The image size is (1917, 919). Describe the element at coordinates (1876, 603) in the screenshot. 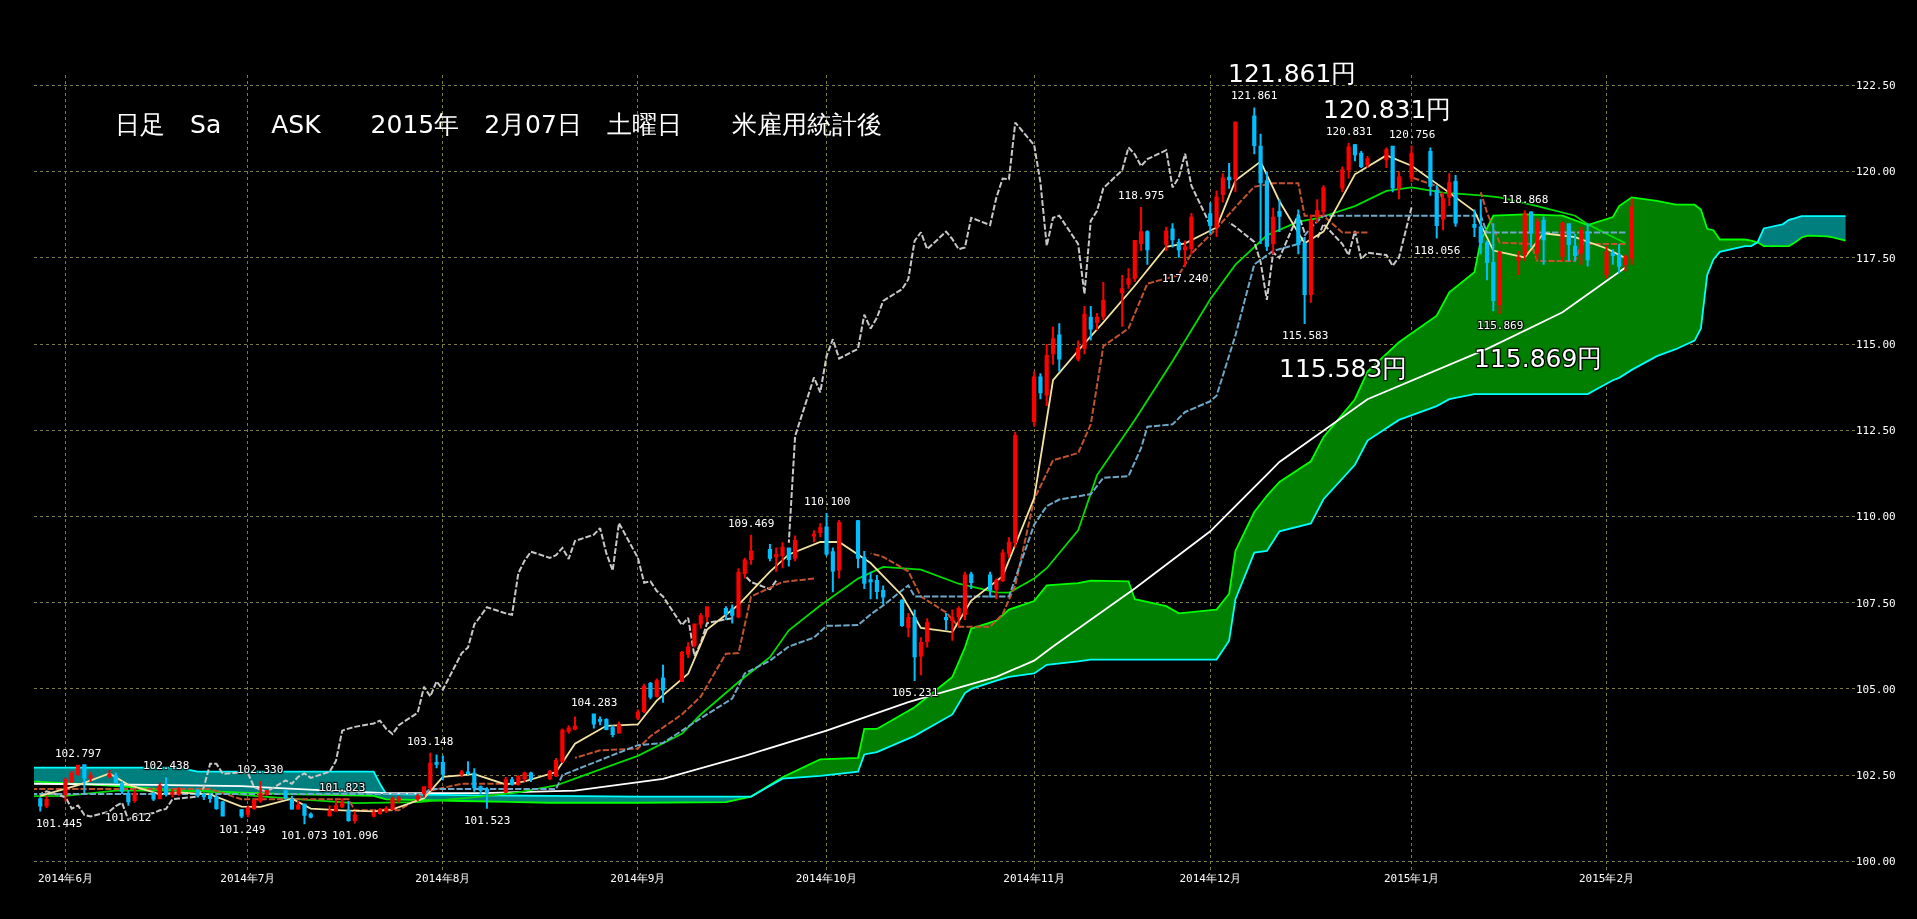

I see `y-tick-label: 107.50` at that location.